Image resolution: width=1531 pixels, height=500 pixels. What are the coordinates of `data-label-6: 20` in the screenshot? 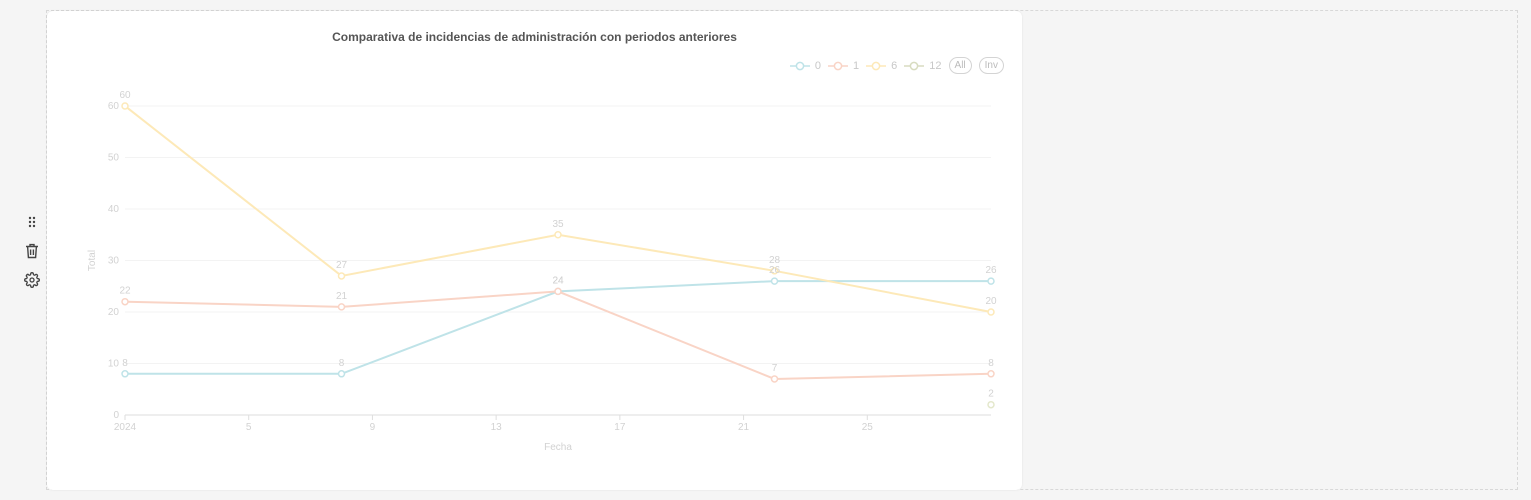 It's located at (991, 301).